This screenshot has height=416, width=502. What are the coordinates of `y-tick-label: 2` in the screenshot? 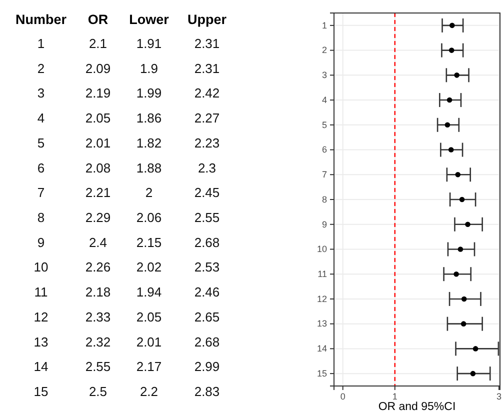 It's located at (324, 50).